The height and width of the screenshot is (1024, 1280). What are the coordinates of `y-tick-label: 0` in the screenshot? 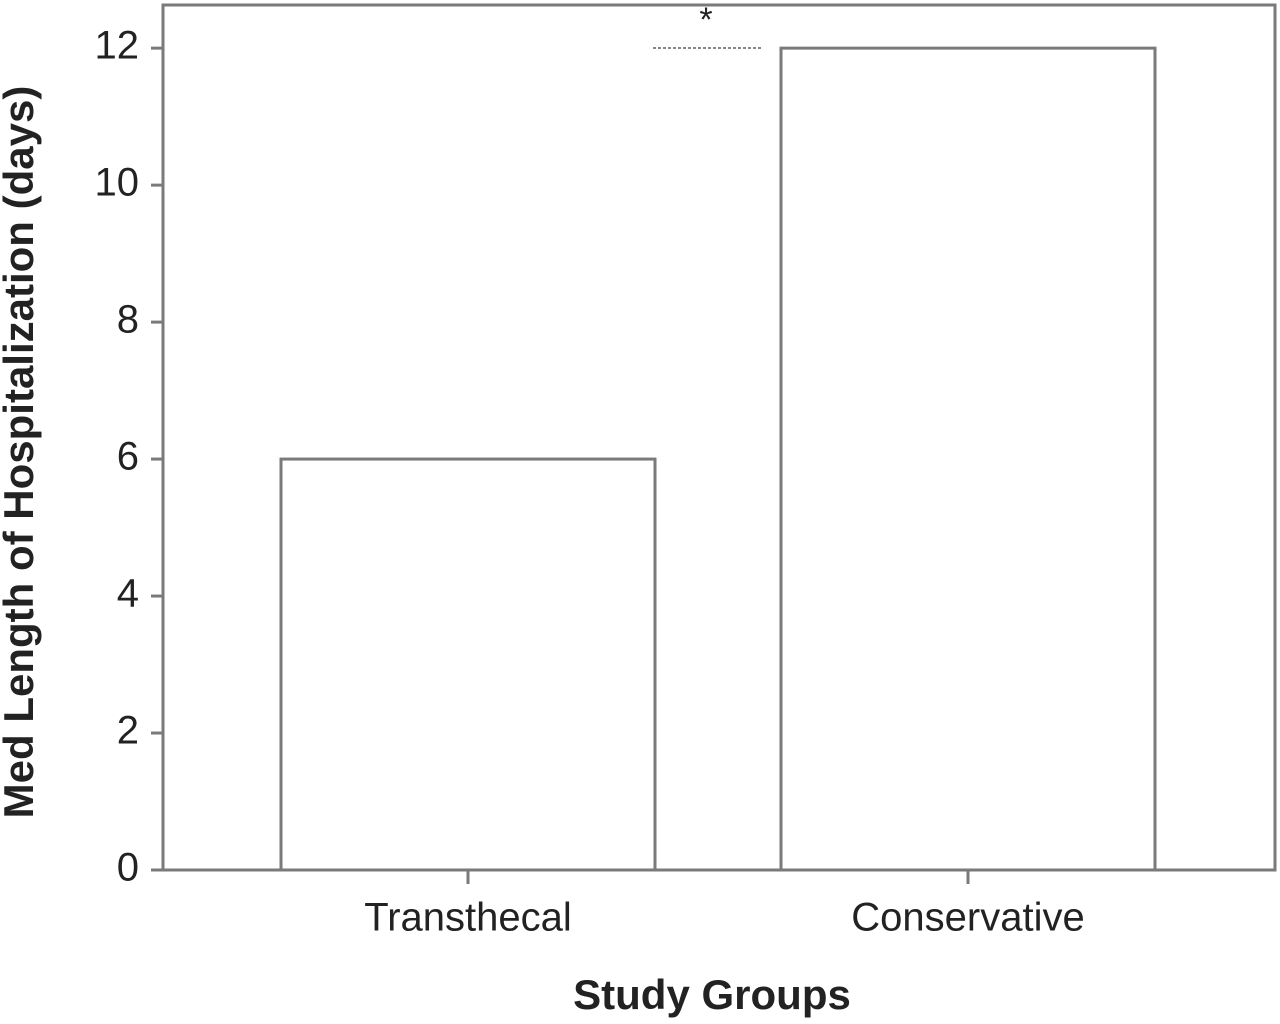 It's located at (128, 868).